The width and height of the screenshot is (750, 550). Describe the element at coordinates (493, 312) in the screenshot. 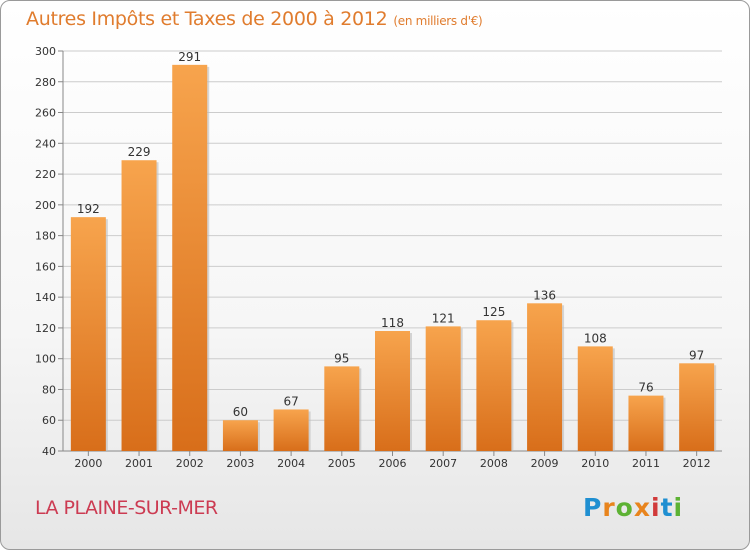

I see `bar-value-label: 125` at that location.